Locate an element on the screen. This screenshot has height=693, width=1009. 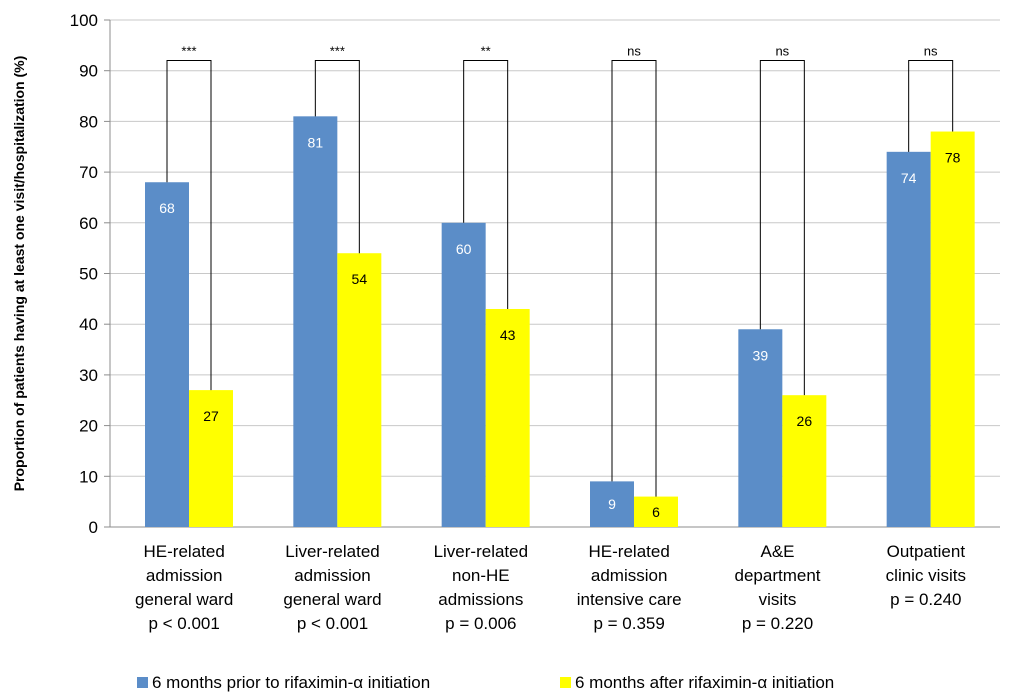
data-label: 43 is located at coordinates (508, 335).